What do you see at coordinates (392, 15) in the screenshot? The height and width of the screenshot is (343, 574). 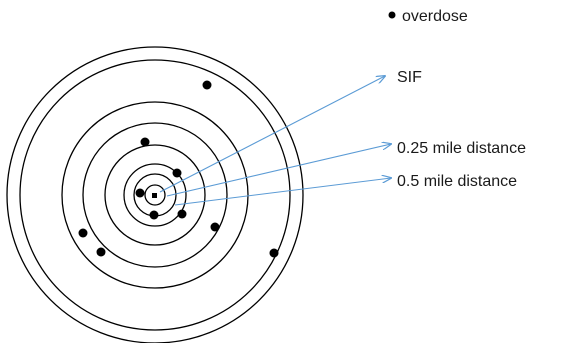 I see `black-dot-icon` at bounding box center [392, 15].